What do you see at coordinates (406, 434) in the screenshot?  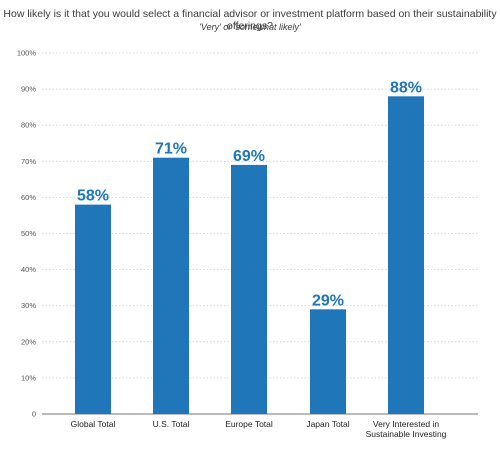 I see `category-label: Sustainable Investing` at bounding box center [406, 434].